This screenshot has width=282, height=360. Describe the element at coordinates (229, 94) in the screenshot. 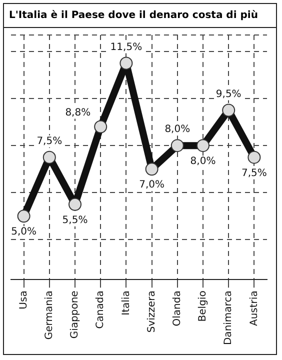

I see `data-label: 9,5%` at that location.